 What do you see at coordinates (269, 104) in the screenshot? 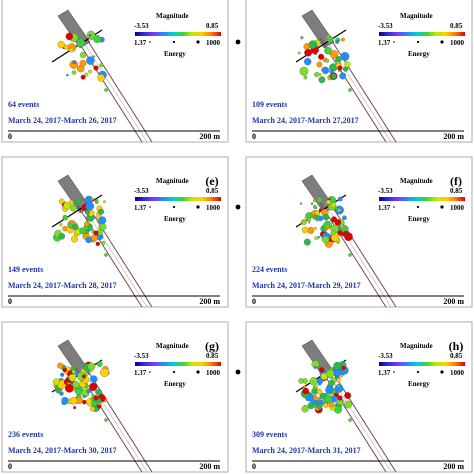
I see `events-count-label: 109 events` at bounding box center [269, 104].